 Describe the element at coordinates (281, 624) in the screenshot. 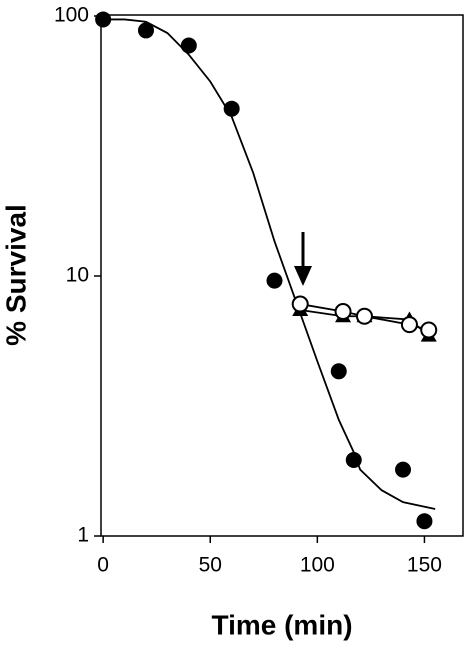

I see `x-axis-title: Time (min)` at that location.